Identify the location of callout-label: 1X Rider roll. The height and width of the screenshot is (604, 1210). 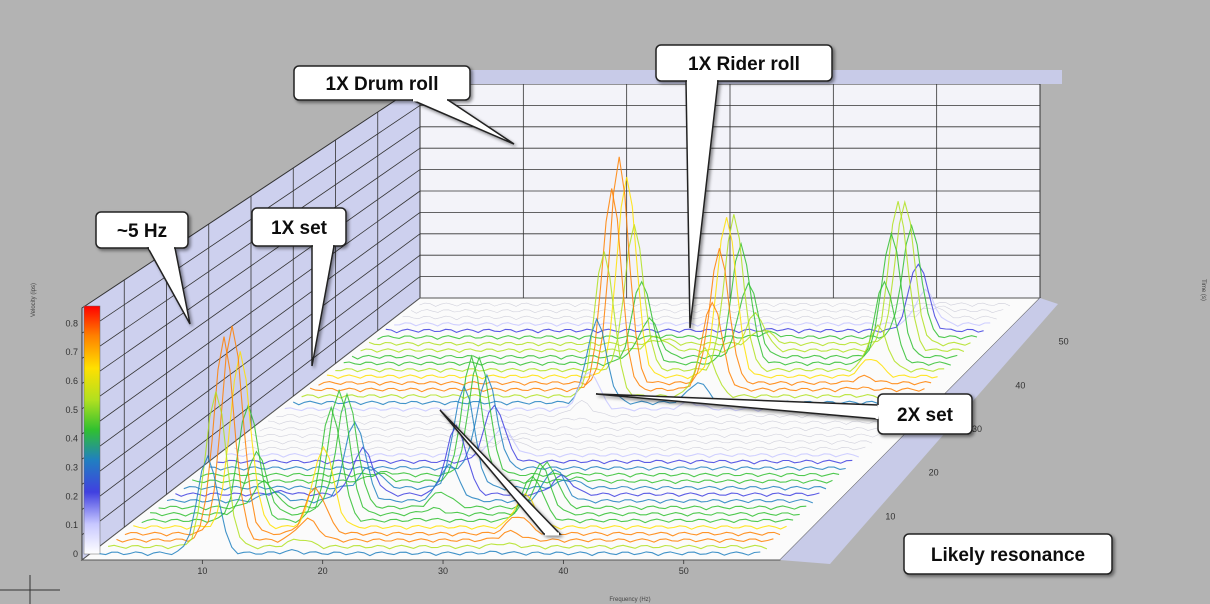
(744, 64).